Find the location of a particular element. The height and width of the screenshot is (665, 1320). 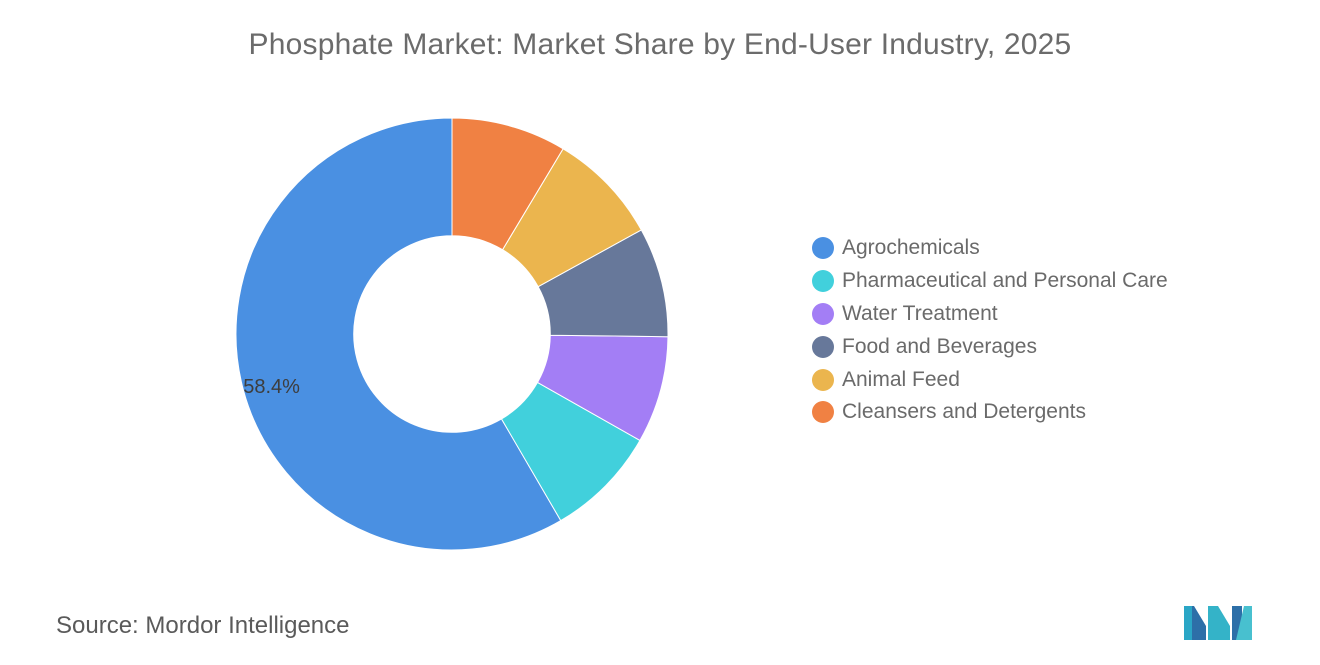

legend-label: Pharmaceutical and Personal Care is located at coordinates (1005, 281).